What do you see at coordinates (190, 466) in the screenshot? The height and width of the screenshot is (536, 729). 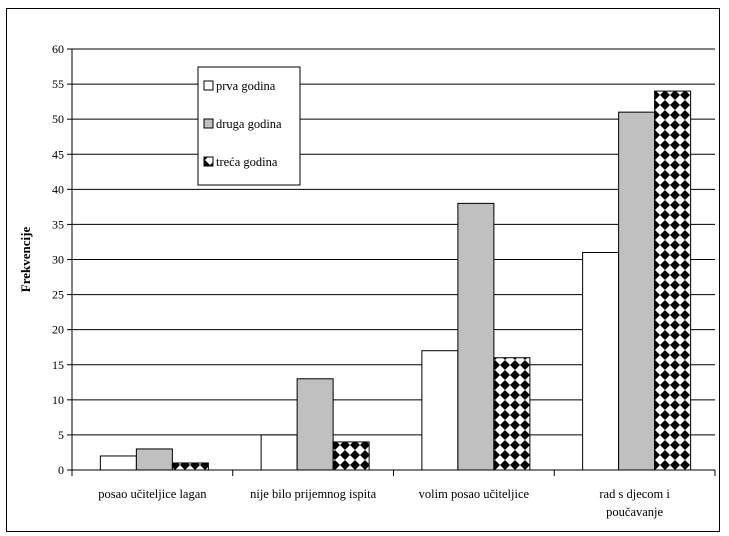 I see `bar-treća-godina-0` at bounding box center [190, 466].